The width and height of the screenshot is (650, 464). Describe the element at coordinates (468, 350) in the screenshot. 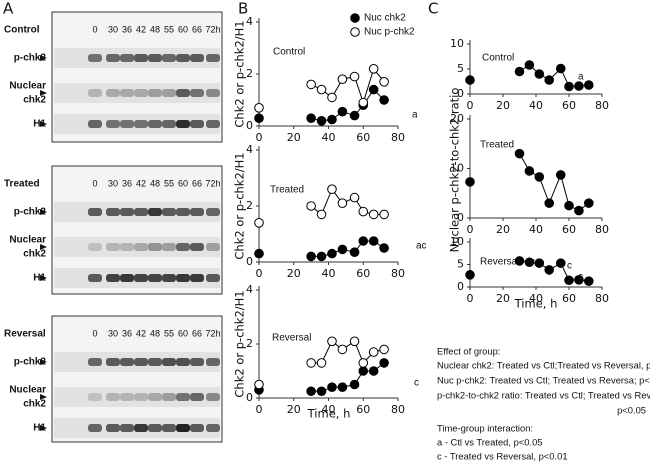

I see `note-line: Effect of group:` at that location.